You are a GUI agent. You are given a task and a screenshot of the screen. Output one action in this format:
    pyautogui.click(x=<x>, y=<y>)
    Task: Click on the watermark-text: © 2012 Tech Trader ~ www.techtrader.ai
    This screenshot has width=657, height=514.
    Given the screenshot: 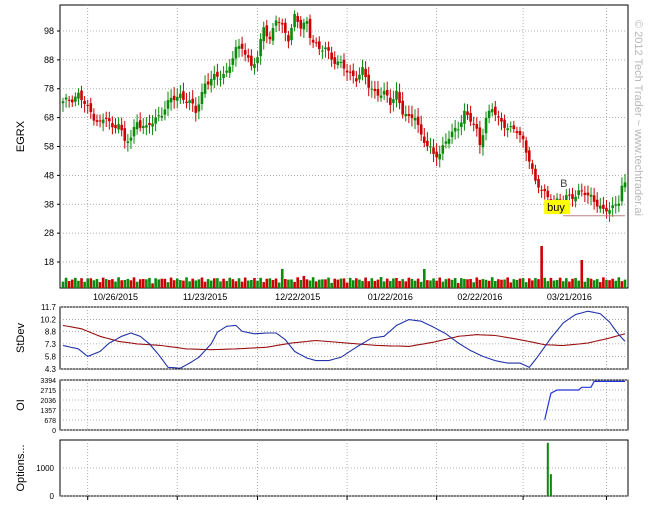 What is the action you would take?
    pyautogui.click(x=638, y=118)
    